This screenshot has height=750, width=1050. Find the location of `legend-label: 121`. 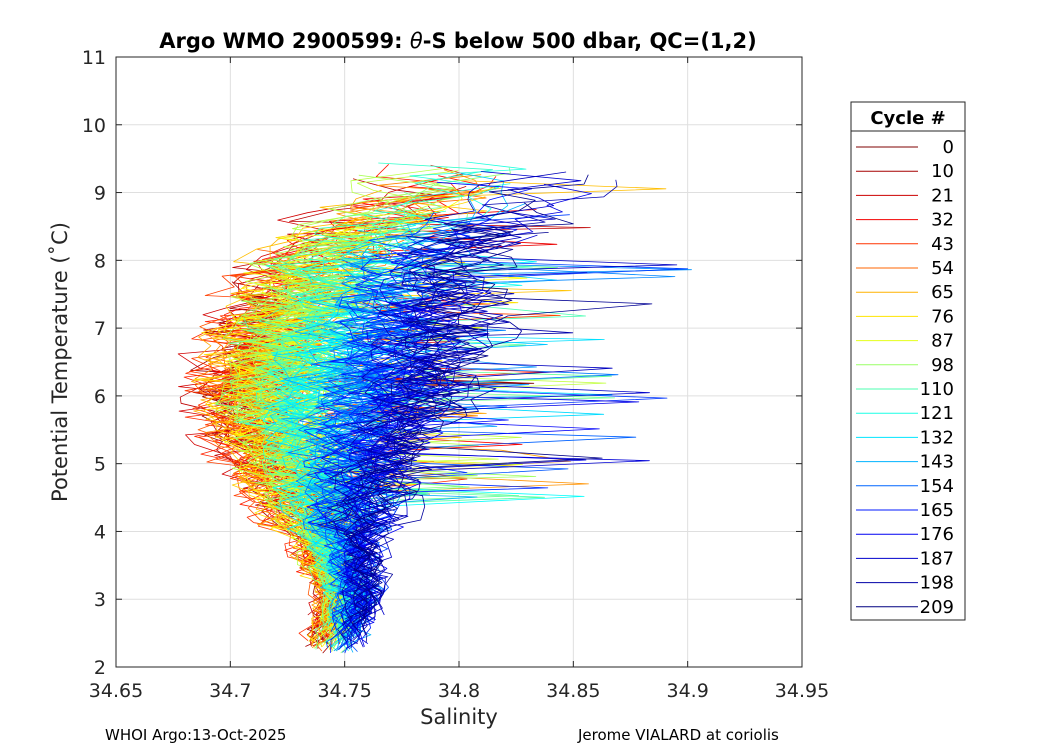

legend-label: 121 is located at coordinates (937, 413).